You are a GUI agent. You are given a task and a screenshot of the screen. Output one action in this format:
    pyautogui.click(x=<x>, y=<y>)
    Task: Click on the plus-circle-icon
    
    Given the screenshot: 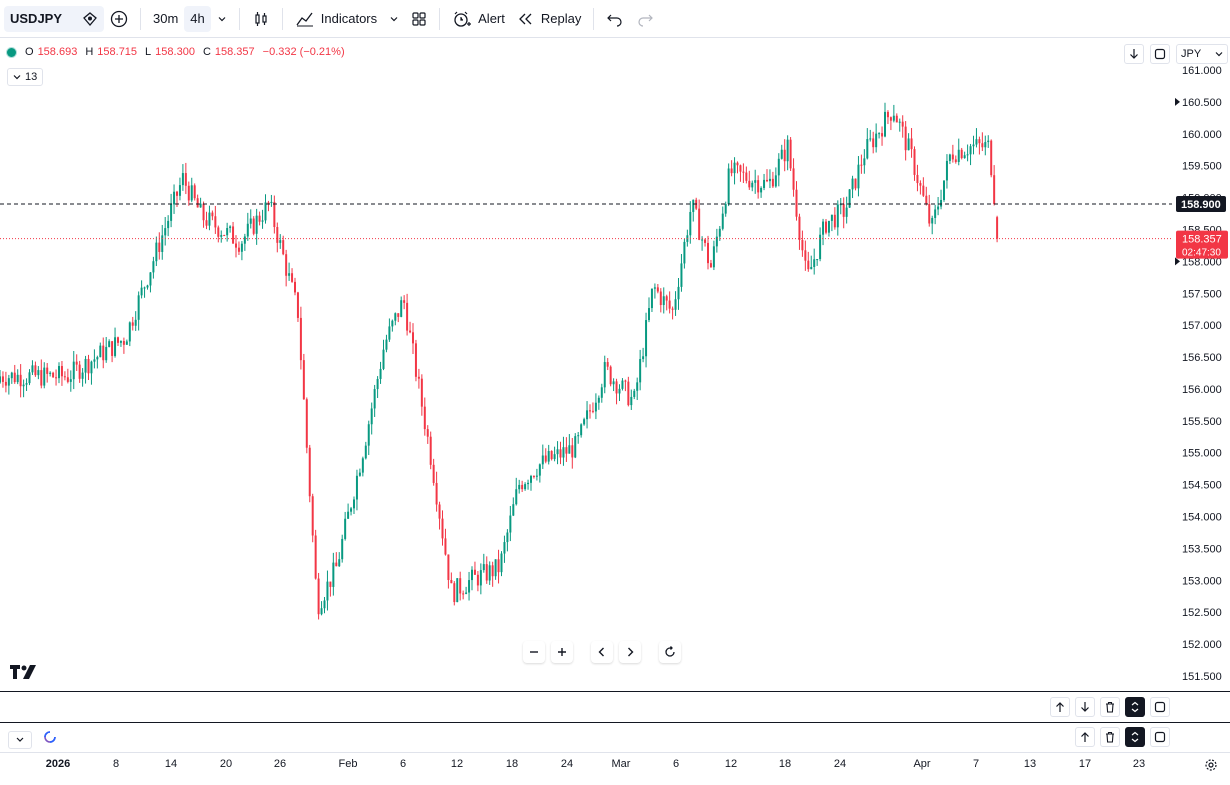 What is the action you would take?
    pyautogui.click(x=119, y=18)
    